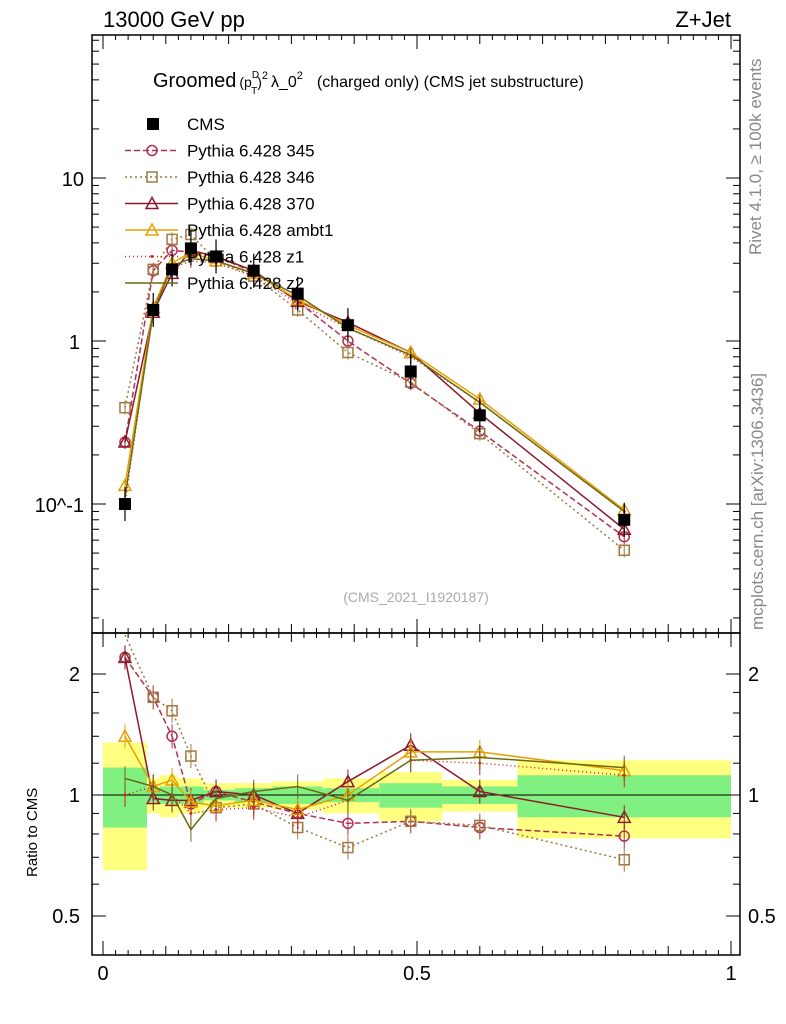  Describe the element at coordinates (59, 506) in the screenshot. I see `y-ticklabel-0.1: 10^-1` at that location.